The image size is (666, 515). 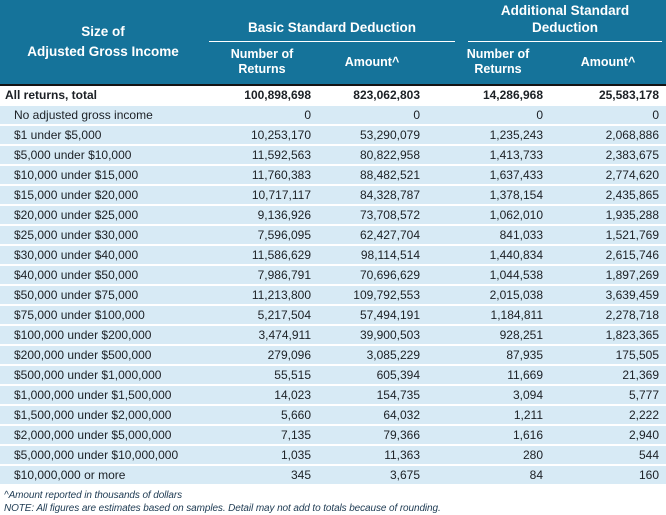 I want to click on cell-value: 55,515, so click(x=262, y=375).